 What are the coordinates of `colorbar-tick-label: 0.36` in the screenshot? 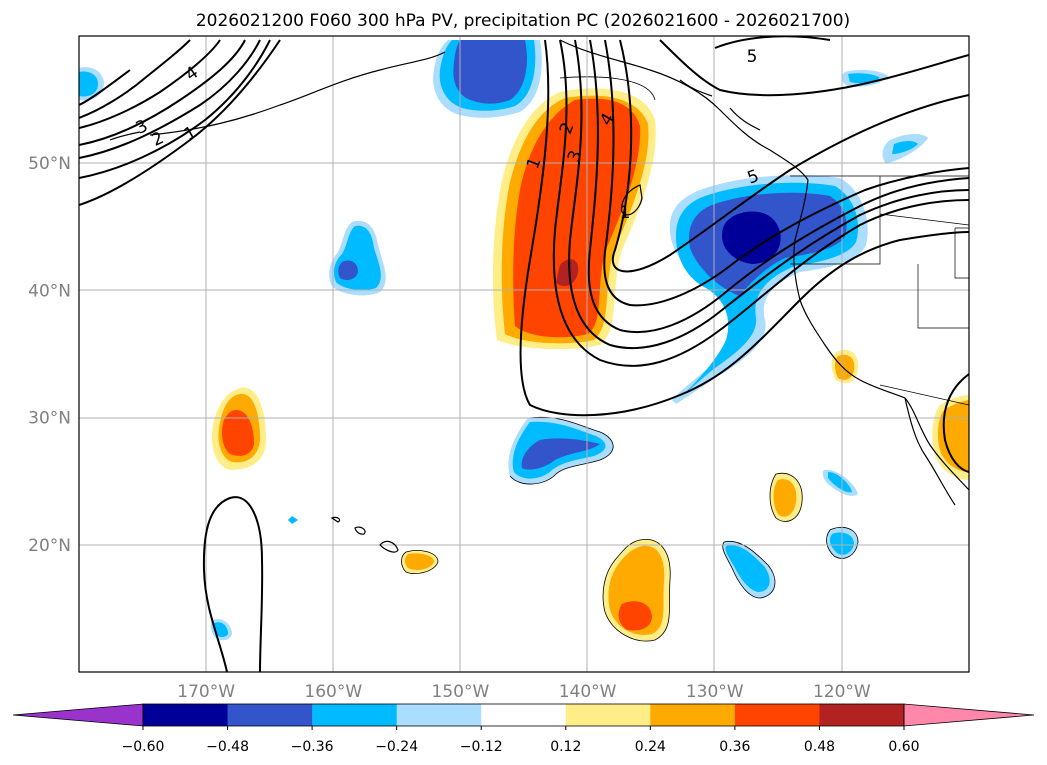 It's located at (734, 747).